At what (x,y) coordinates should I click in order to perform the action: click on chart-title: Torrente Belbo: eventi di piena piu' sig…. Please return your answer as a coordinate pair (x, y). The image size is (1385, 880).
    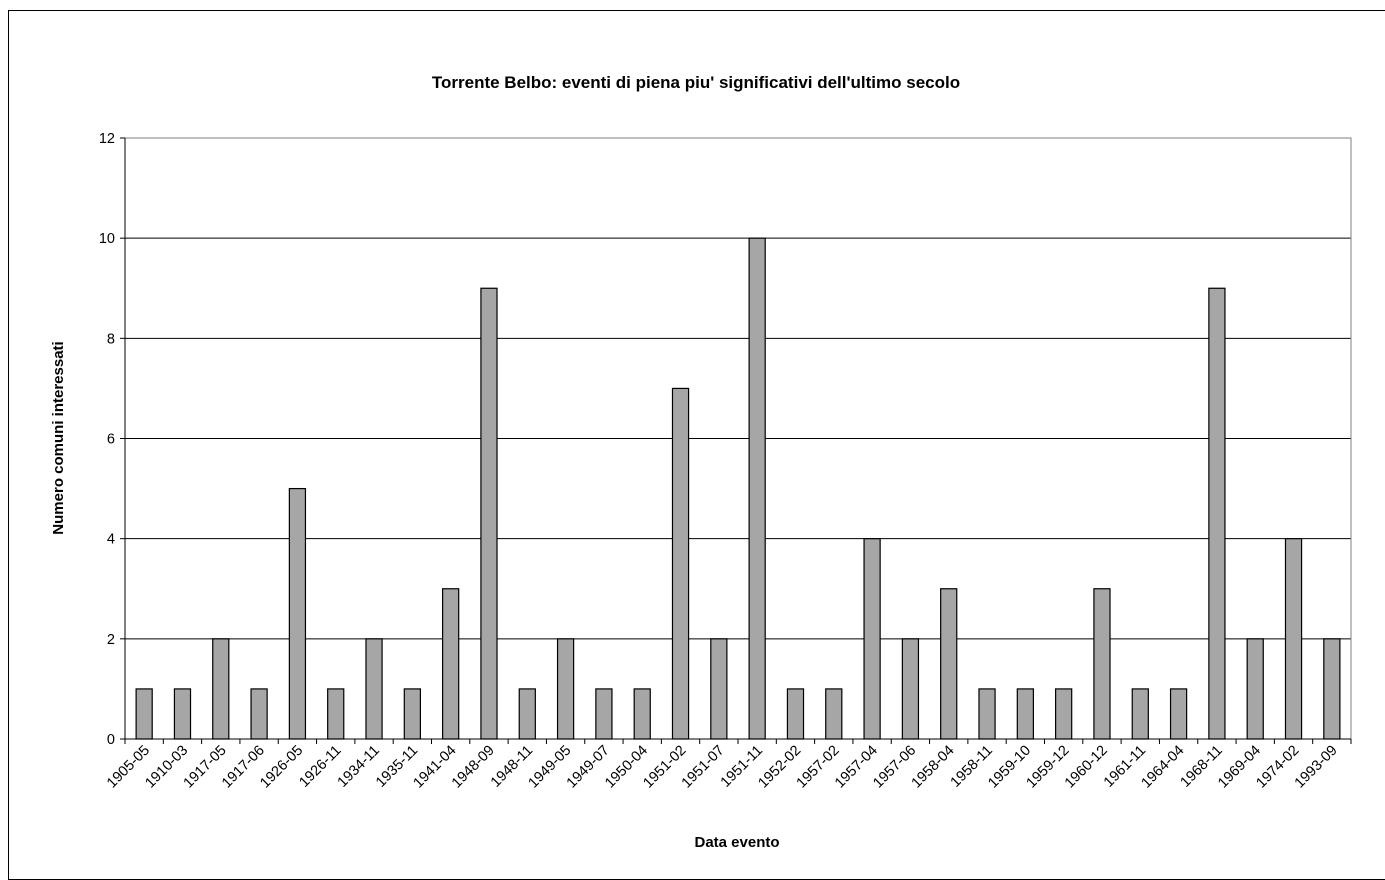
    Looking at the image, I should click on (696, 82).